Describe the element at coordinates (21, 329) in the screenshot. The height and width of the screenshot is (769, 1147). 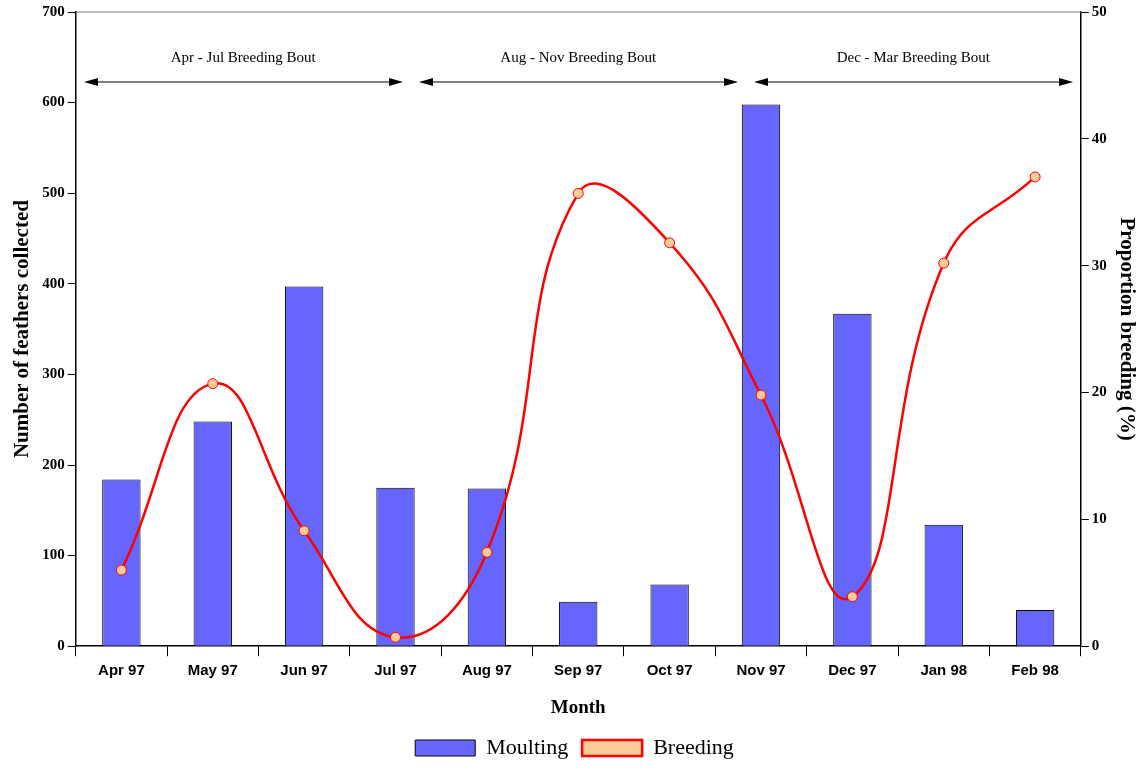
I see `y-axis-title: Number of feathers collected` at that location.